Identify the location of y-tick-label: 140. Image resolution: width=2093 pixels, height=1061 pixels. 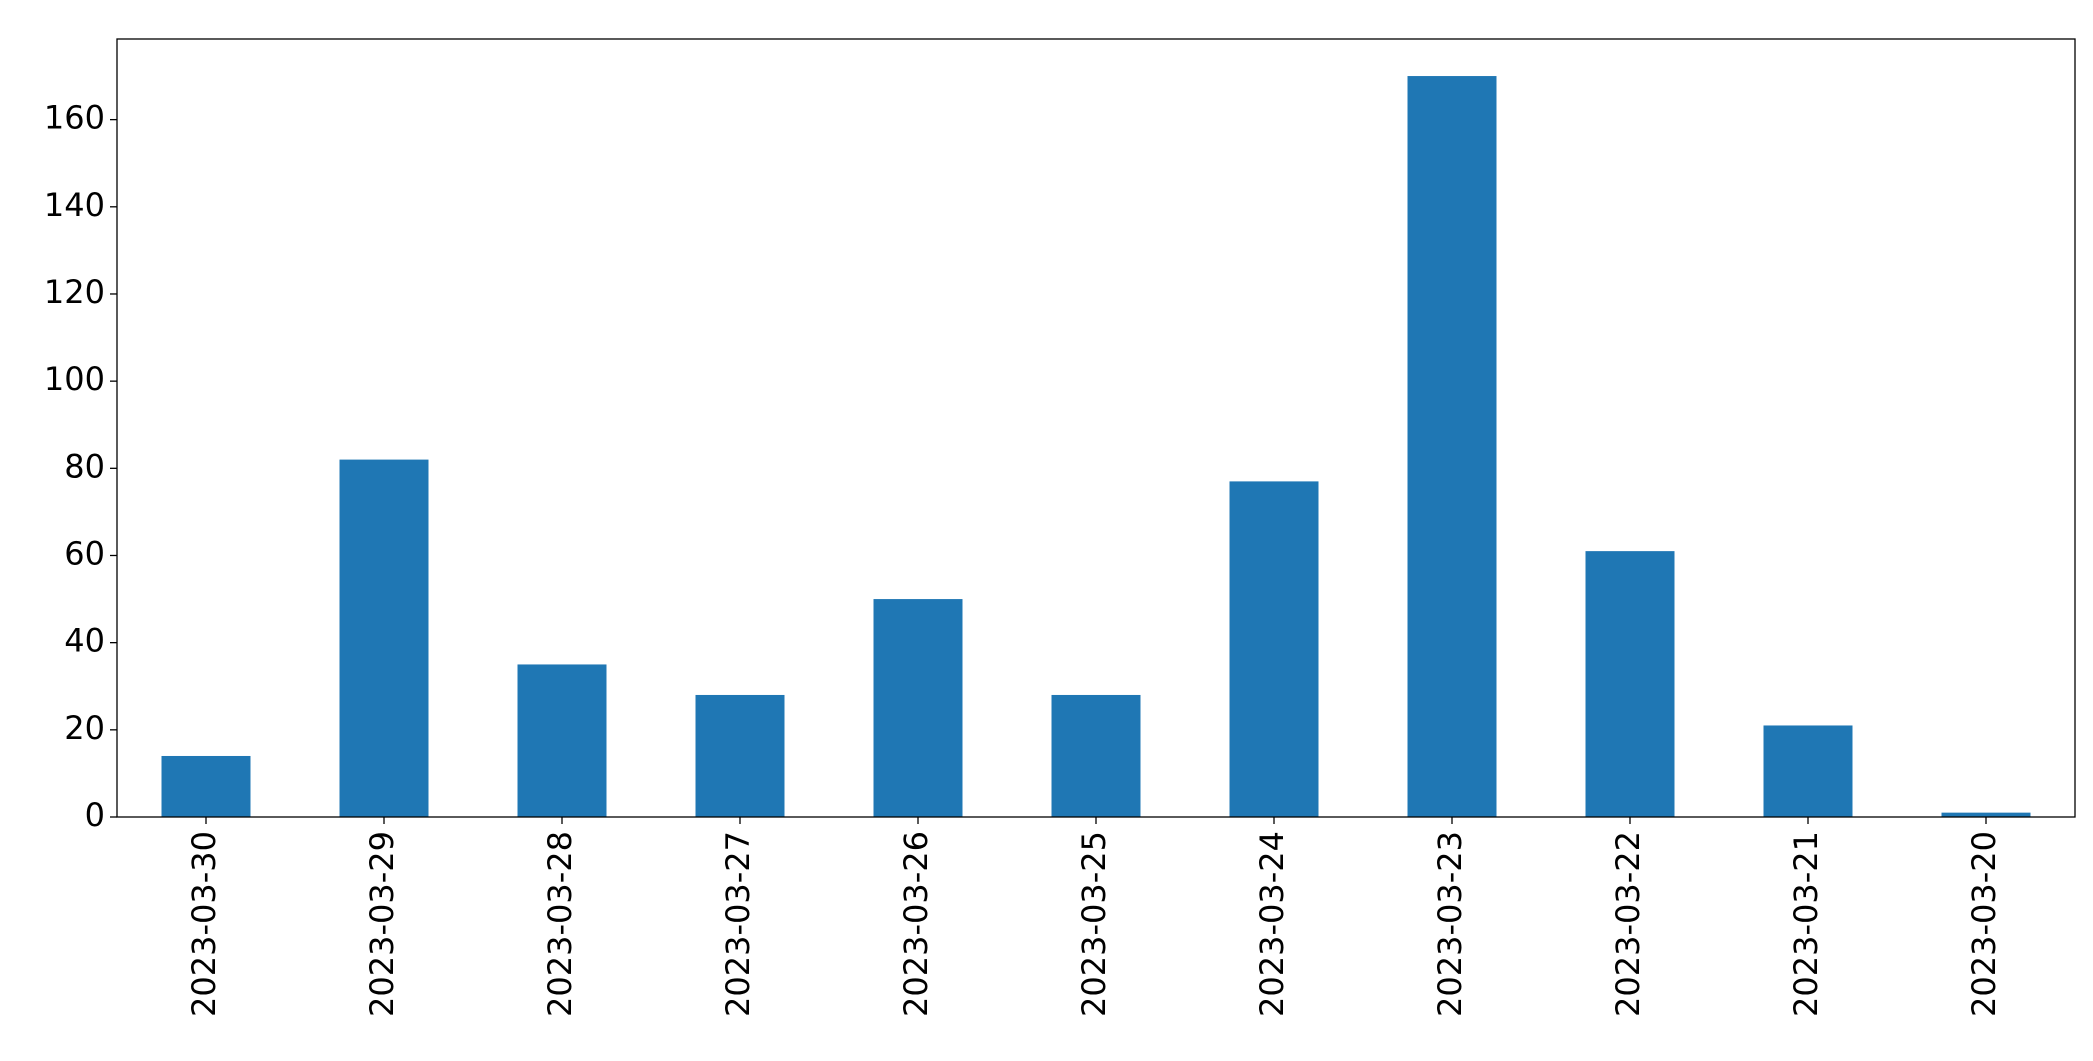
(74, 205).